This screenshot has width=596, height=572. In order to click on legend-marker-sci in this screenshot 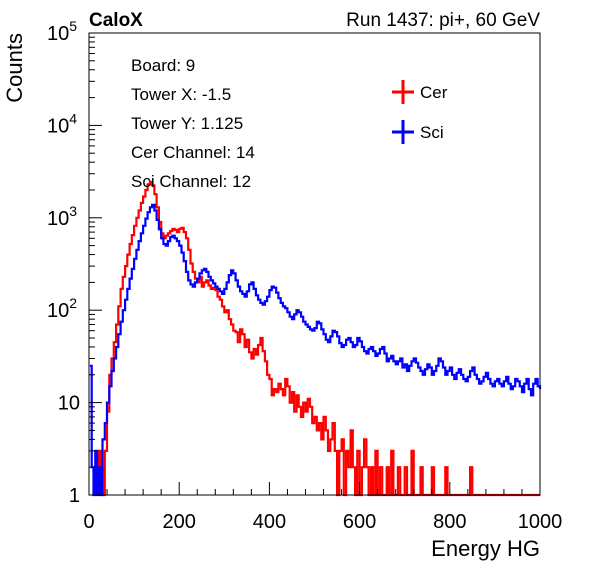, I will do `click(403, 132)`.